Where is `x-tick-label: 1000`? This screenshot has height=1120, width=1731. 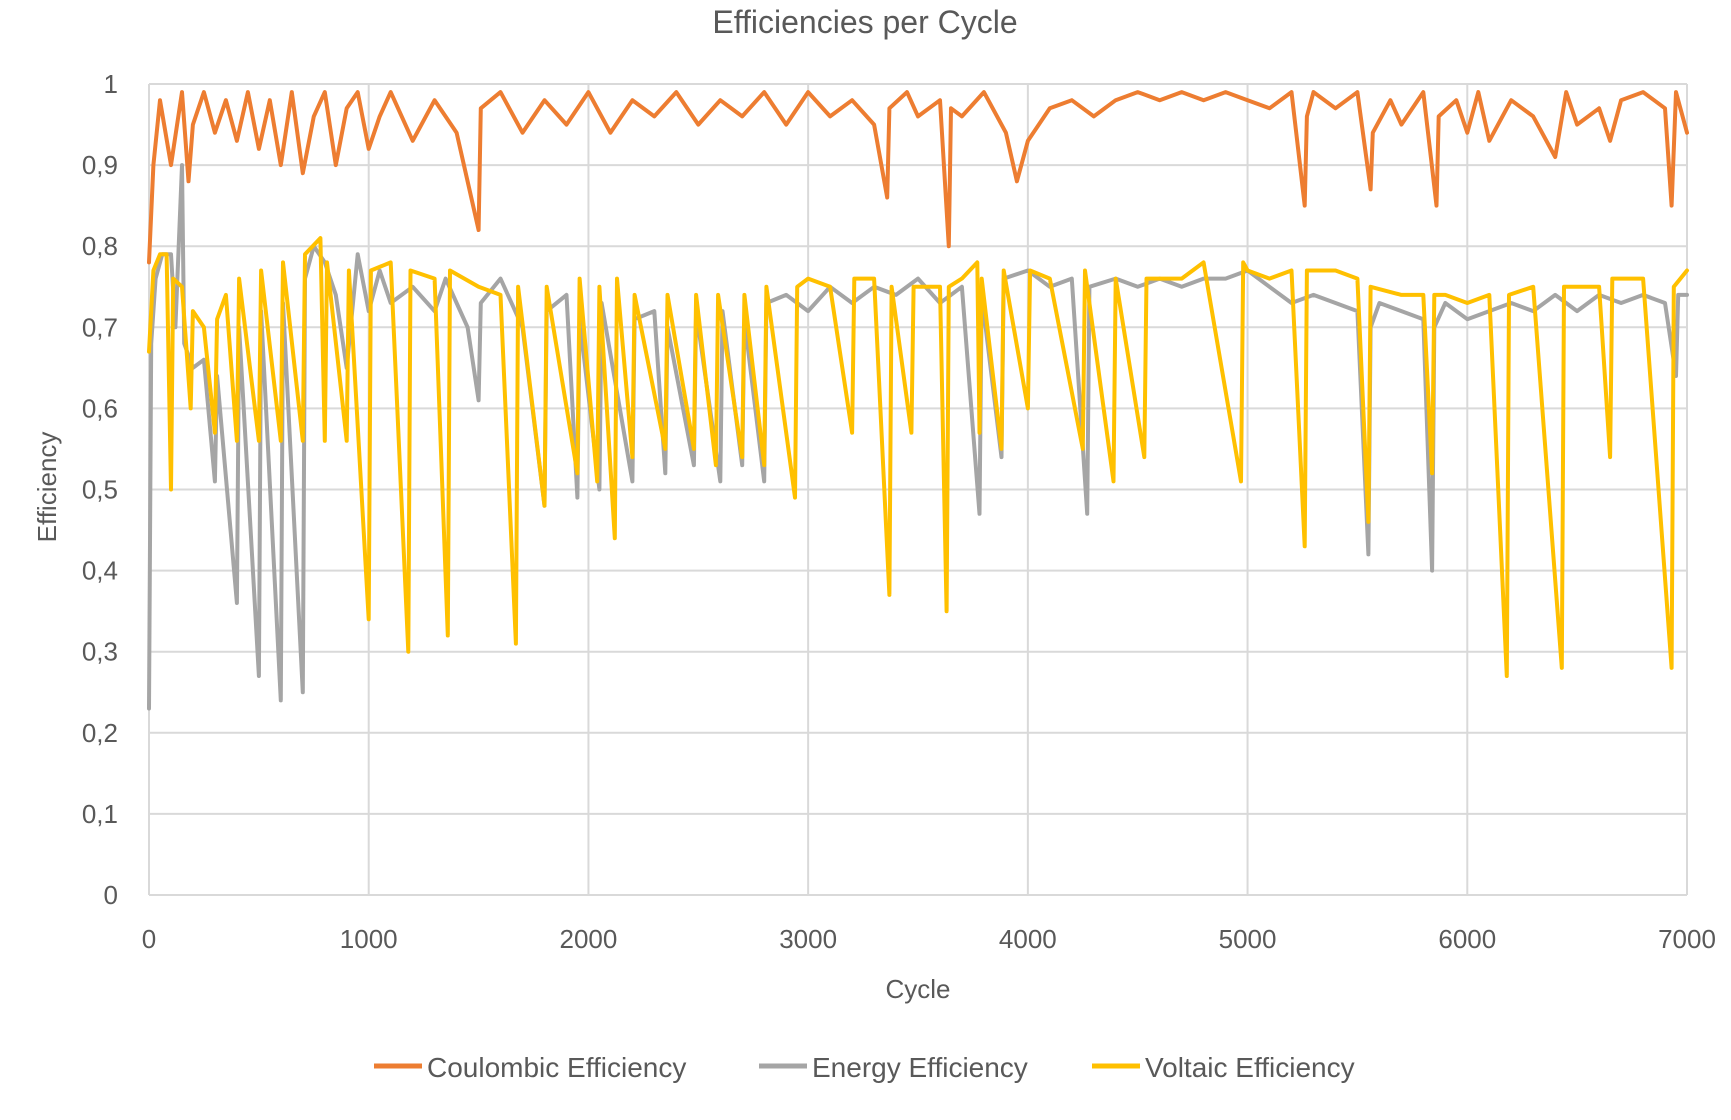 x-tick-label: 1000 is located at coordinates (369, 939).